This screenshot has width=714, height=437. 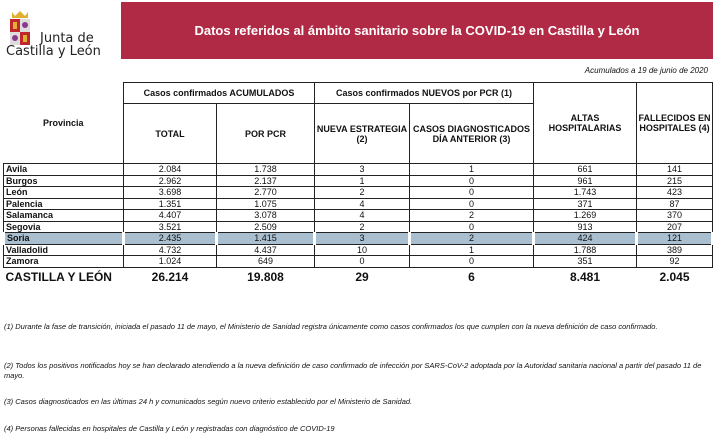 What do you see at coordinates (585, 180) in the screenshot?
I see `table-cell: 961` at bounding box center [585, 180].